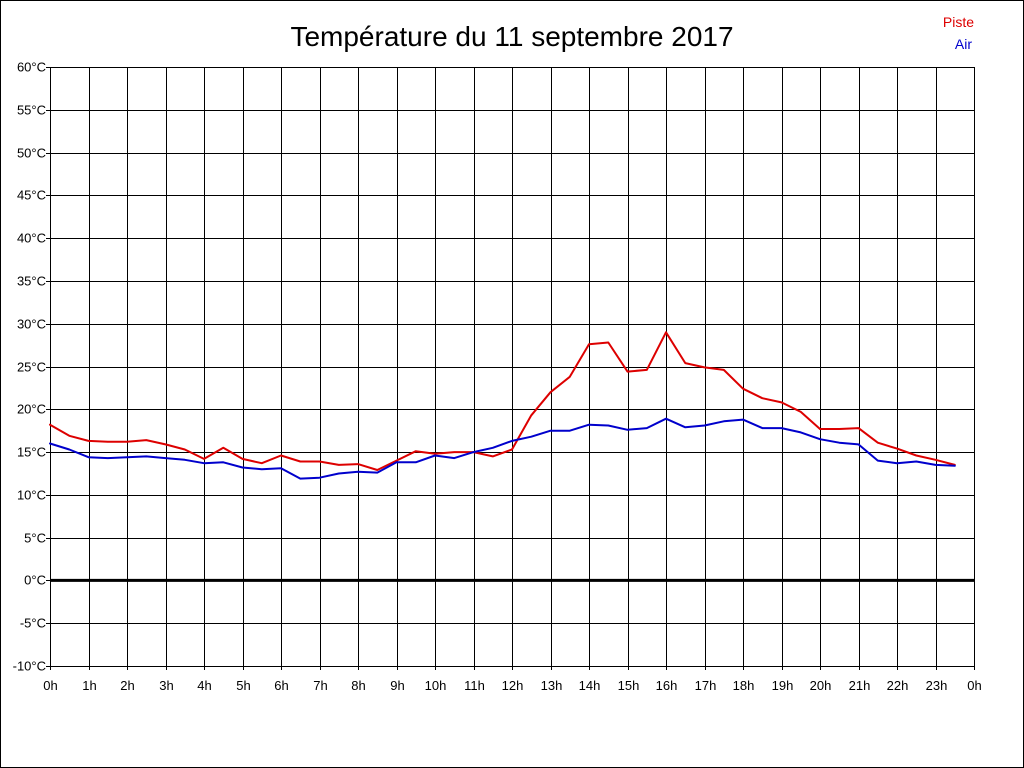 The width and height of the screenshot is (1024, 768). What do you see at coordinates (511, 36) in the screenshot?
I see `chart-title: Température du 11 septembre 2017` at bounding box center [511, 36].